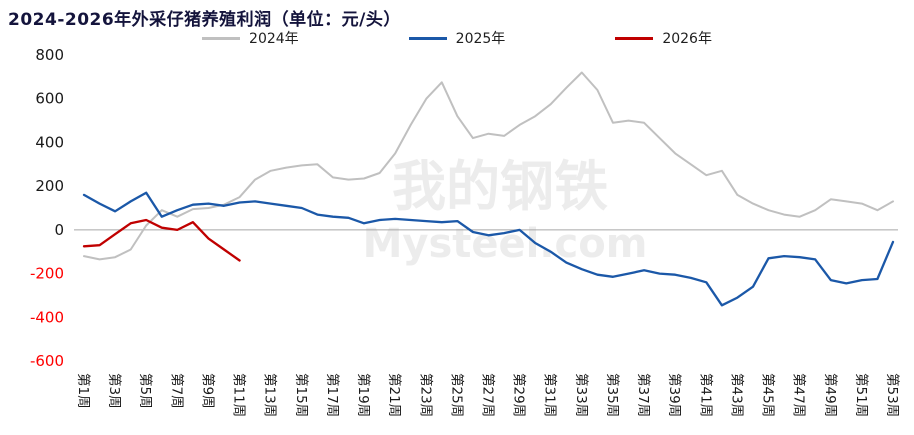 This screenshot has height=435, width=914. Describe the element at coordinates (47, 361) in the screenshot. I see `y-tick-label: -600` at that location.